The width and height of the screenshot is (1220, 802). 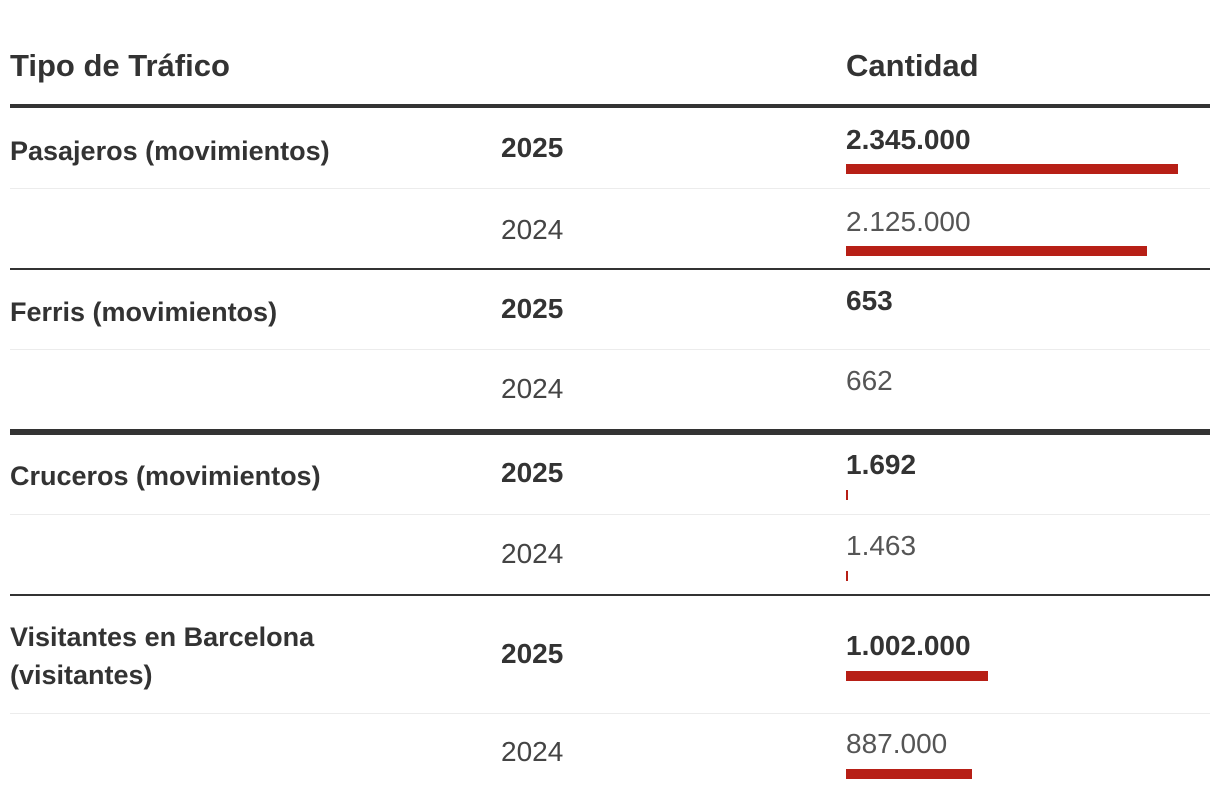 What do you see at coordinates (165, 476) in the screenshot?
I see `row-label: Cruceros (movimientos)` at bounding box center [165, 476].